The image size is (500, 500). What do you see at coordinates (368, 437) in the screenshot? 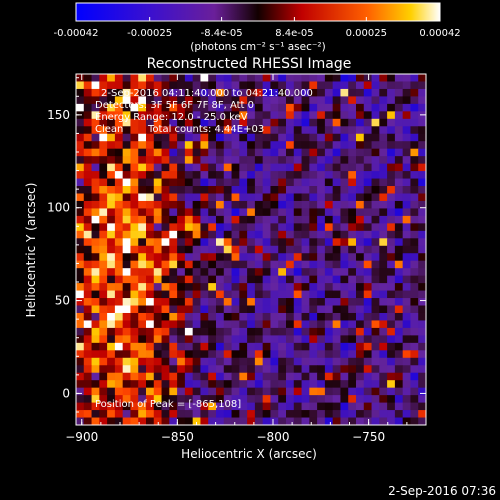
I see `x-tick-label: −750` at bounding box center [368, 437].